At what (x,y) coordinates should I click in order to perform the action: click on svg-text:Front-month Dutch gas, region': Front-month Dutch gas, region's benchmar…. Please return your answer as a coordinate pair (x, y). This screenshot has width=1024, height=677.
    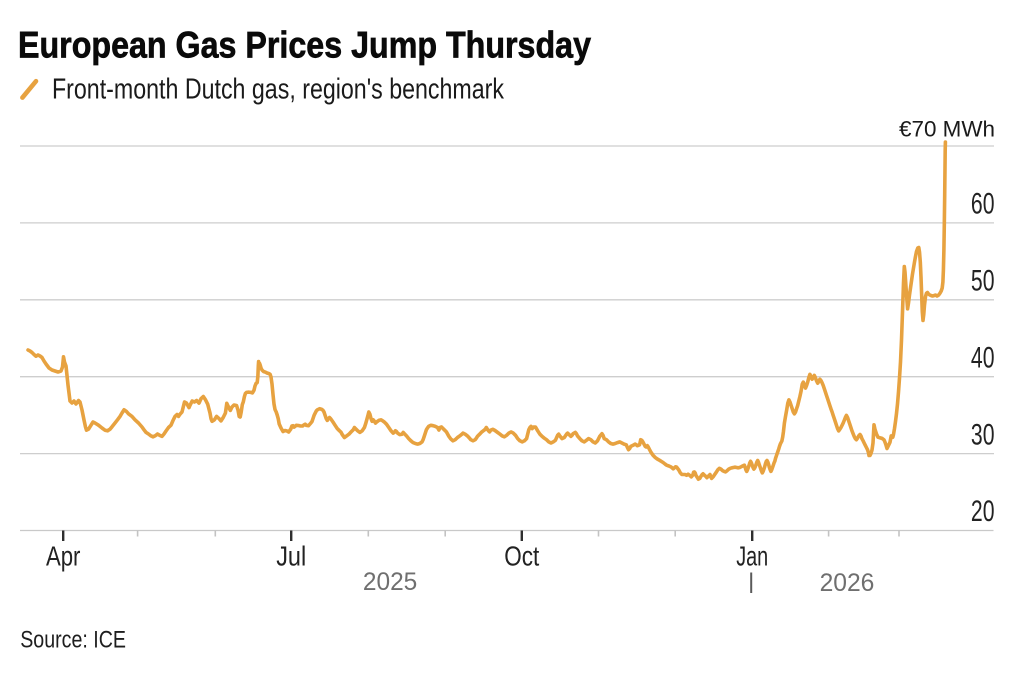
    Looking at the image, I should click on (278, 89).